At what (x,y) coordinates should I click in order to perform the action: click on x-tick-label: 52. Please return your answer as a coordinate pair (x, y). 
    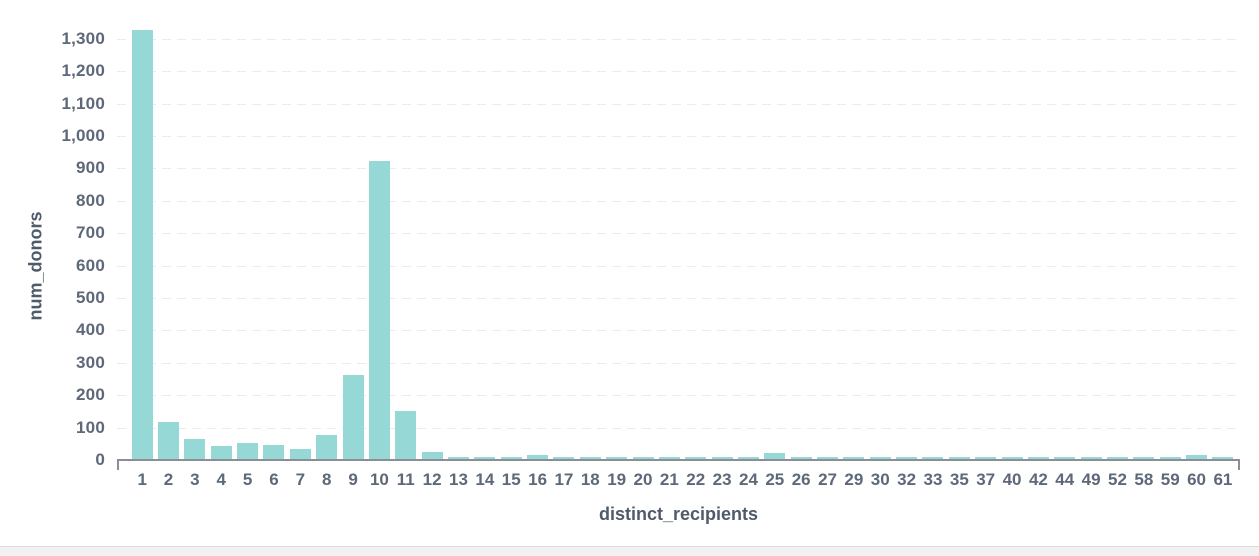
    Looking at the image, I should click on (1117, 479).